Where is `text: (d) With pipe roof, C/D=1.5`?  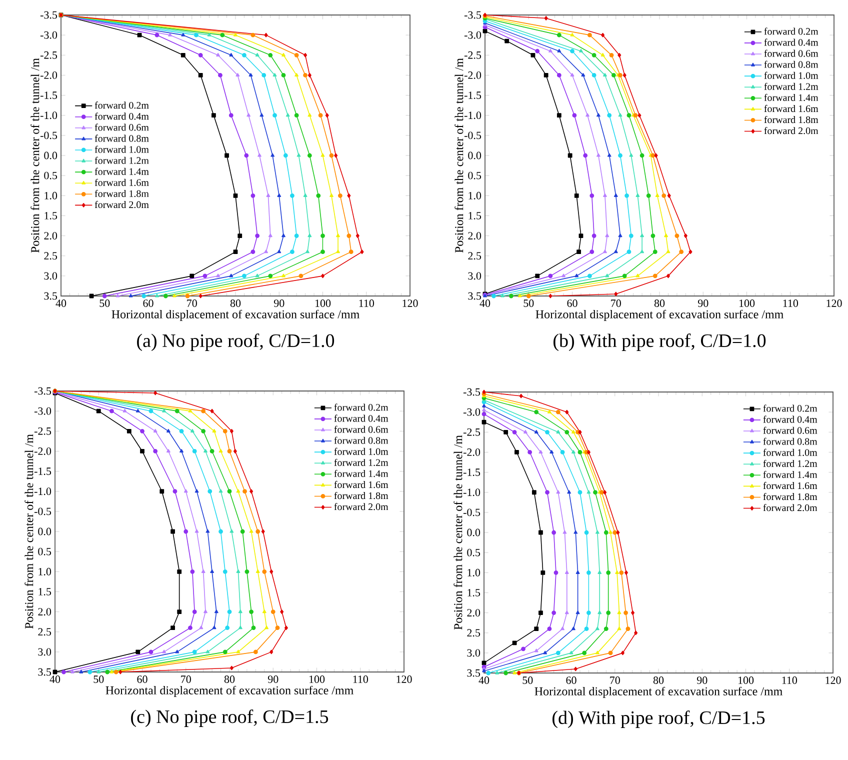 text: (d) With pipe roof, C/D=1.5 is located at coordinates (658, 719).